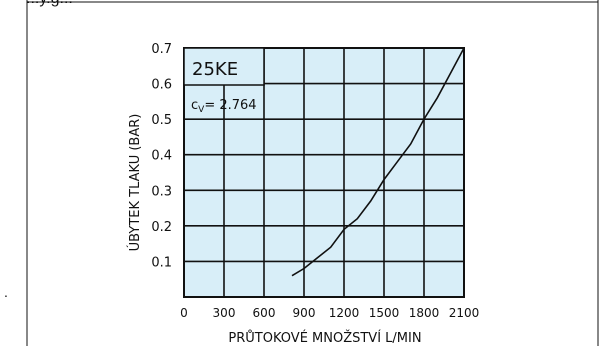 The height and width of the screenshot is (346, 615). I want to click on cv-value: = 2.764, so click(230, 105).